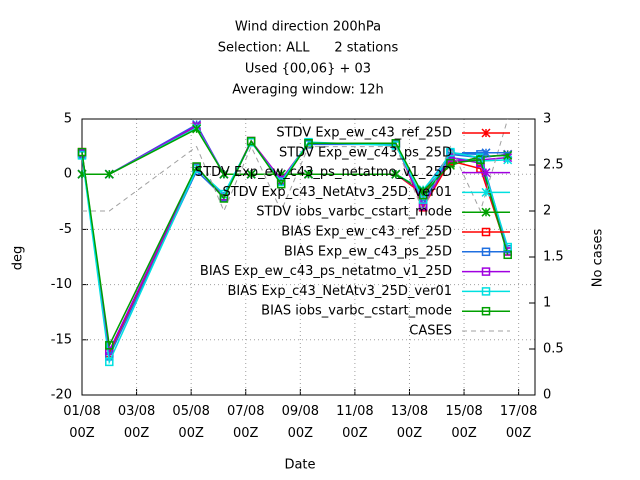 Image resolution: width=640 pixels, height=480 pixels. What do you see at coordinates (300, 422) in the screenshot?
I see `x-tick-label: 09/08 00Z` at bounding box center [300, 422].